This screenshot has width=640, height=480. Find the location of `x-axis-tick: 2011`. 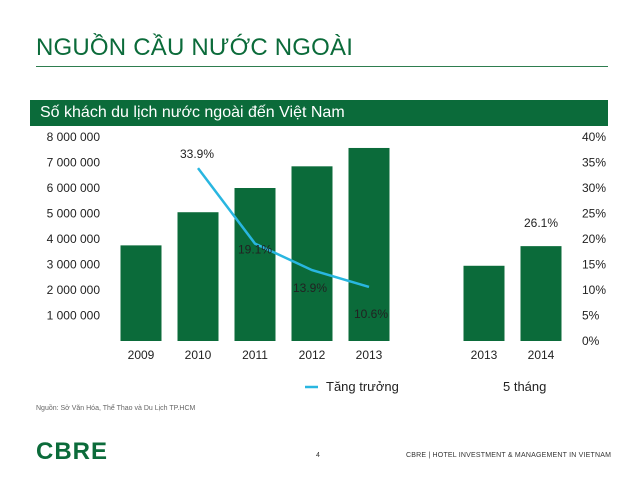

x-axis-tick: 2011 is located at coordinates (255, 355).